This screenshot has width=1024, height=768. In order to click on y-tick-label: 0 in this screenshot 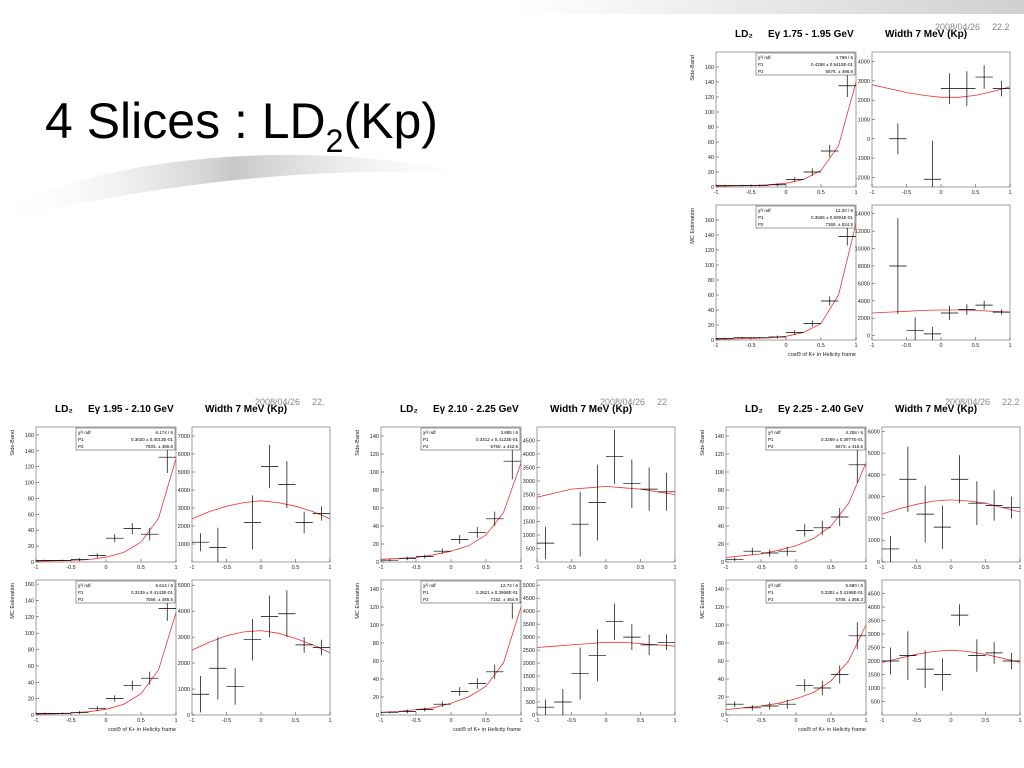, I will do `click(377, 716)`.